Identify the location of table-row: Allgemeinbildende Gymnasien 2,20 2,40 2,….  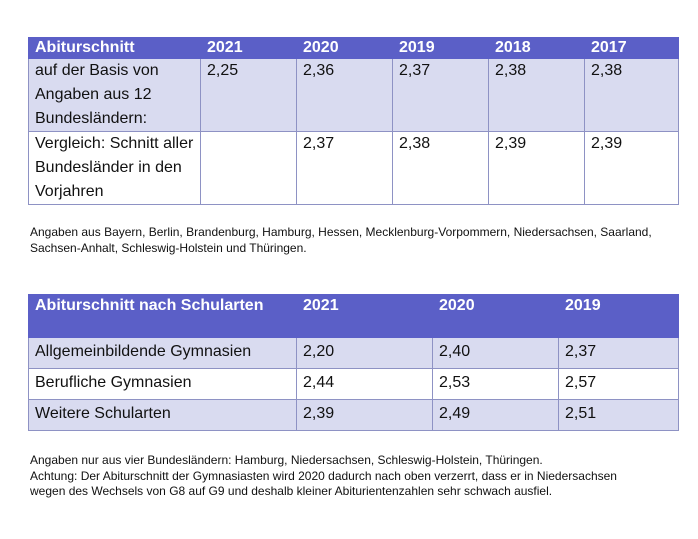
(353, 353).